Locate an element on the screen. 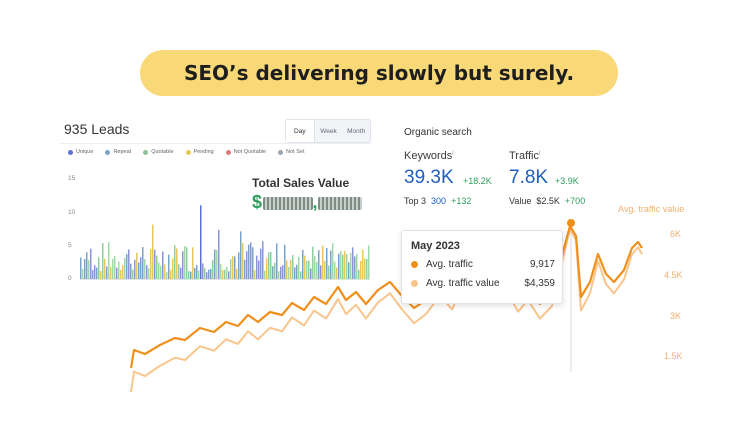 Image resolution: width=752 pixels, height=422 pixels. right-axis-tick: 3K is located at coordinates (676, 316).